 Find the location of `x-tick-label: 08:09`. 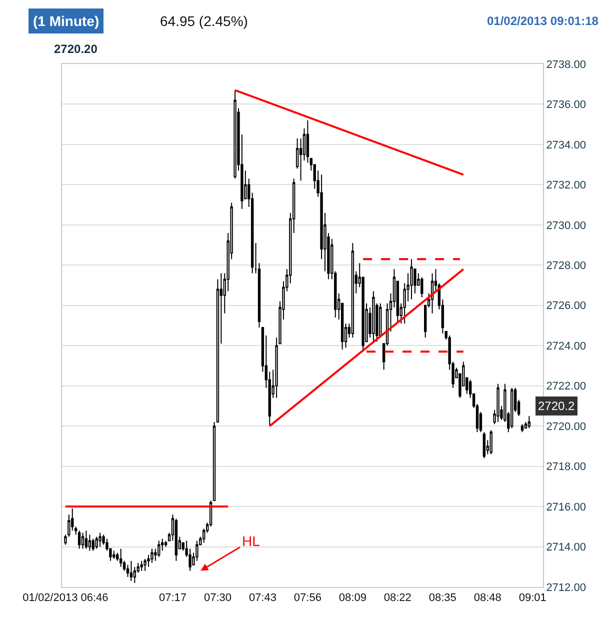

x-tick-label: 08:09 is located at coordinates (352, 598).